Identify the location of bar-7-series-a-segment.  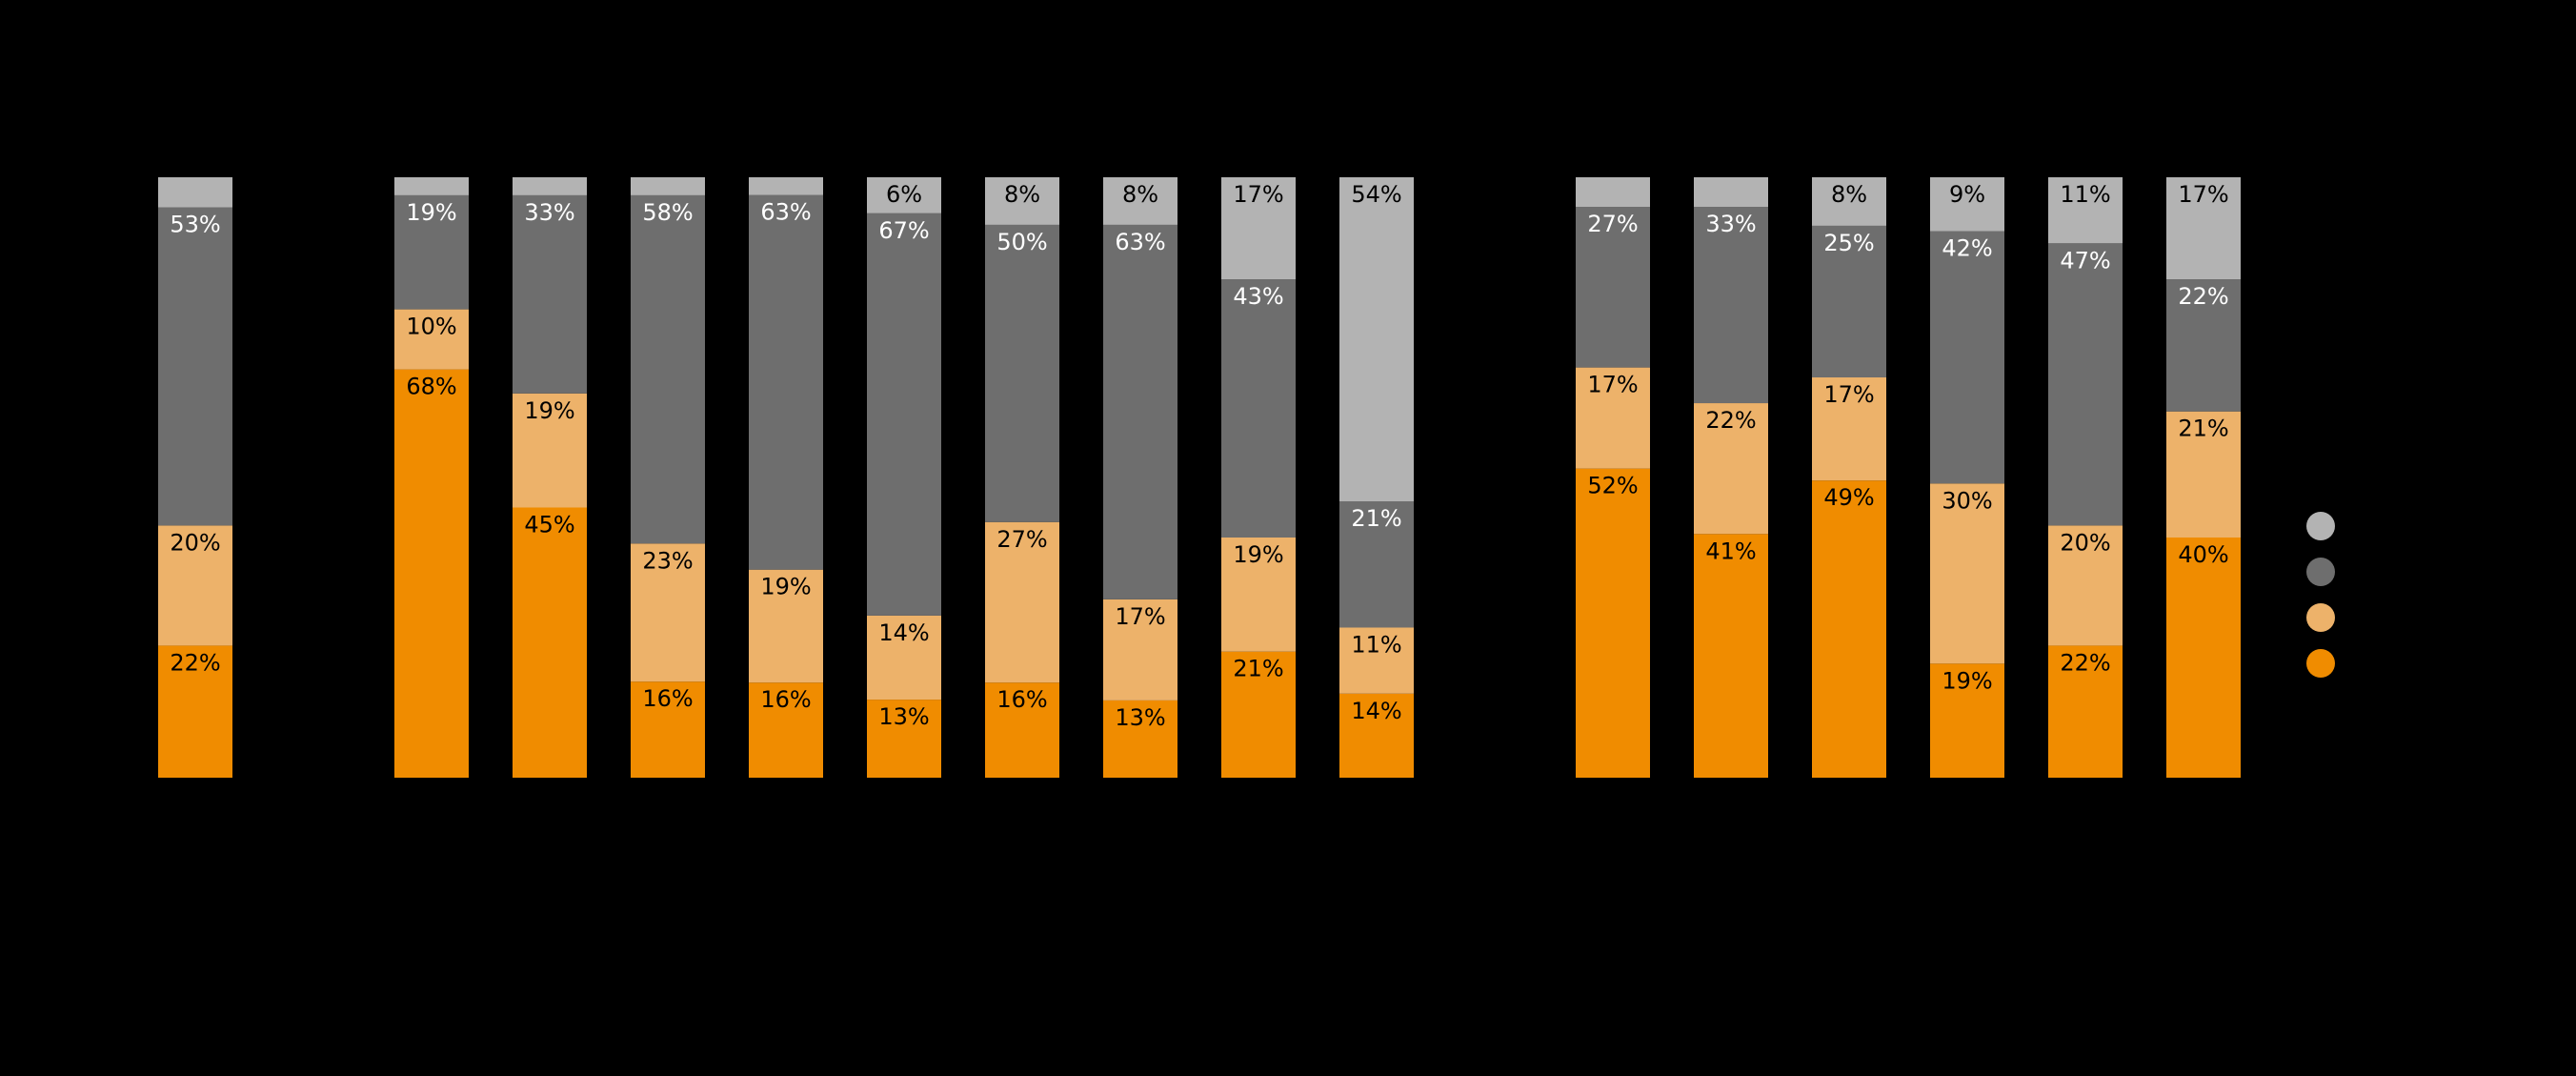
(1022, 730).